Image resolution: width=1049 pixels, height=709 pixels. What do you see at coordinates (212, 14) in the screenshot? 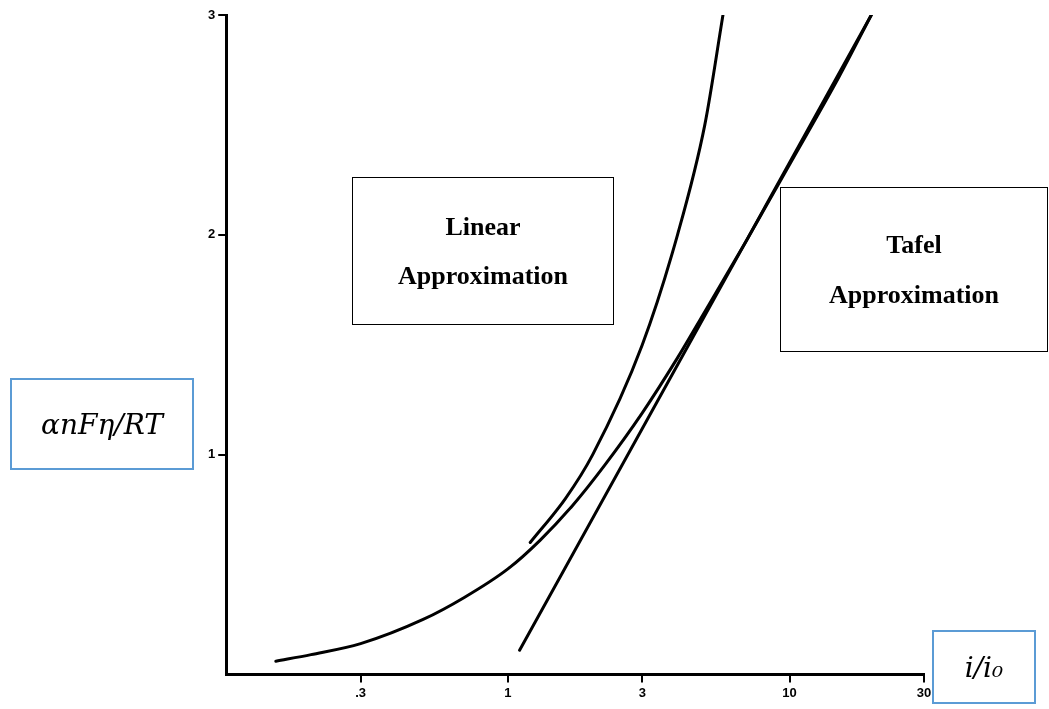
I see `y-tick-label: 3` at bounding box center [212, 14].